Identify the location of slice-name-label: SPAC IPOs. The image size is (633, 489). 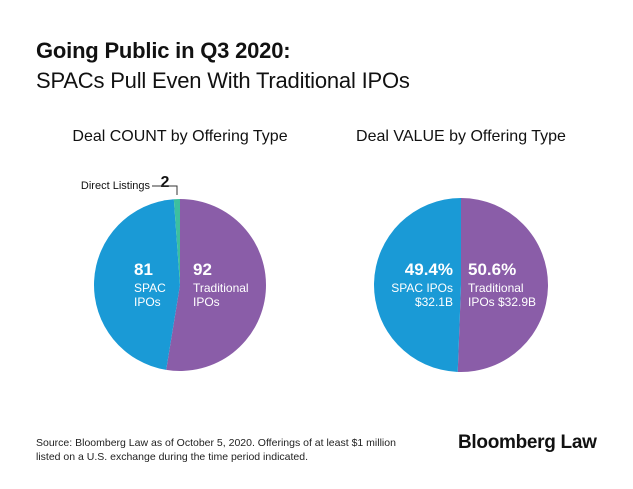
(422, 288).